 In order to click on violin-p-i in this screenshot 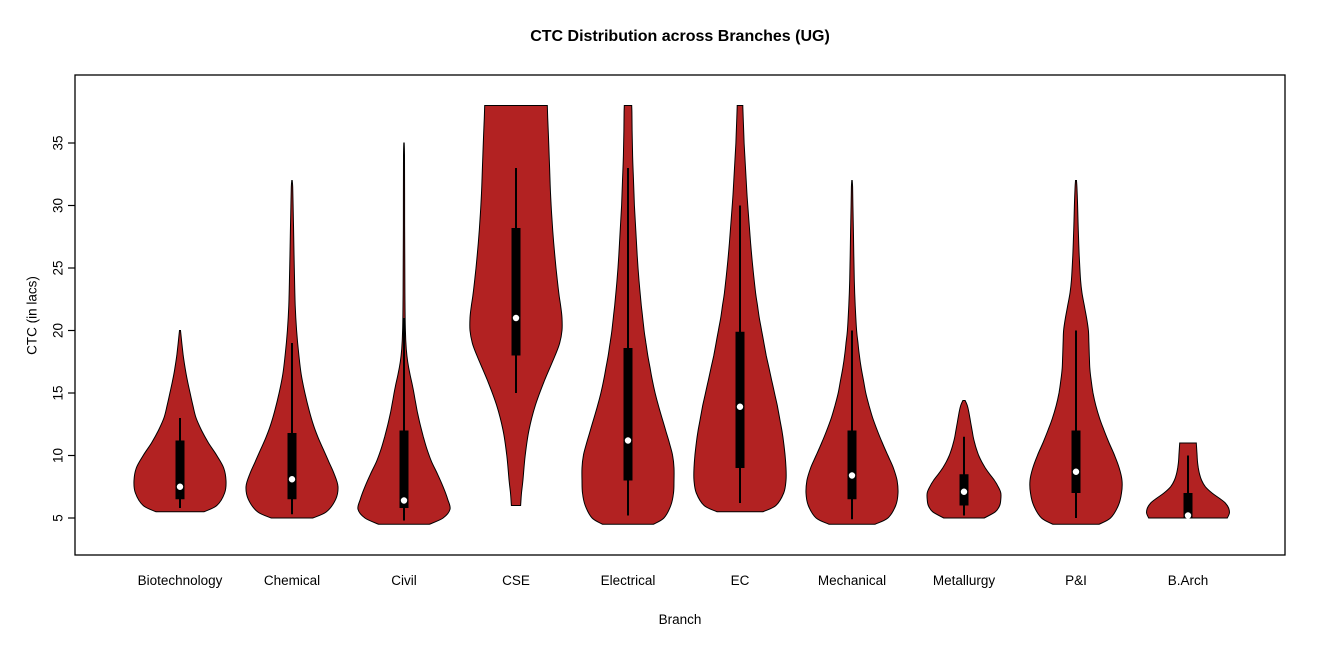, I will do `click(1076, 352)`.